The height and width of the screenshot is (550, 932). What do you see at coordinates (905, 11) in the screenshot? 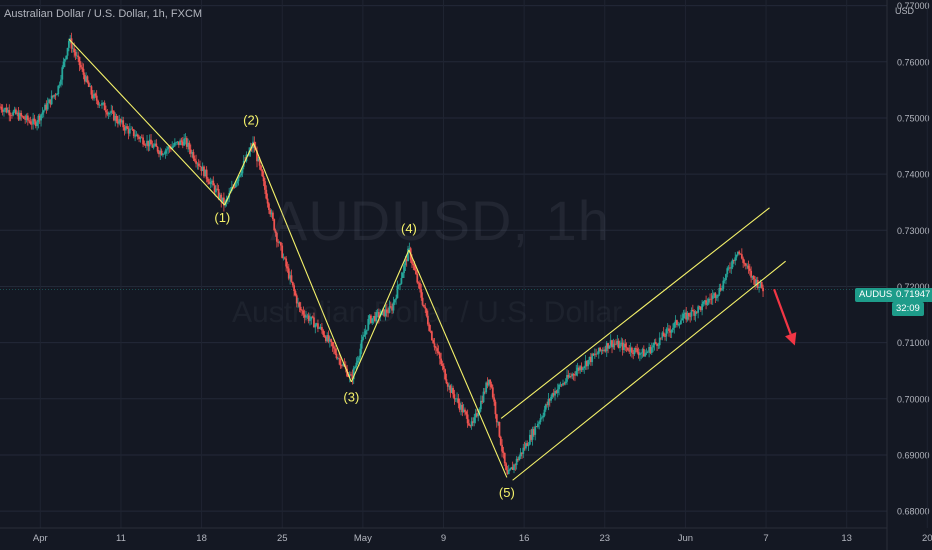
I see `currency-label: USD` at bounding box center [905, 11].